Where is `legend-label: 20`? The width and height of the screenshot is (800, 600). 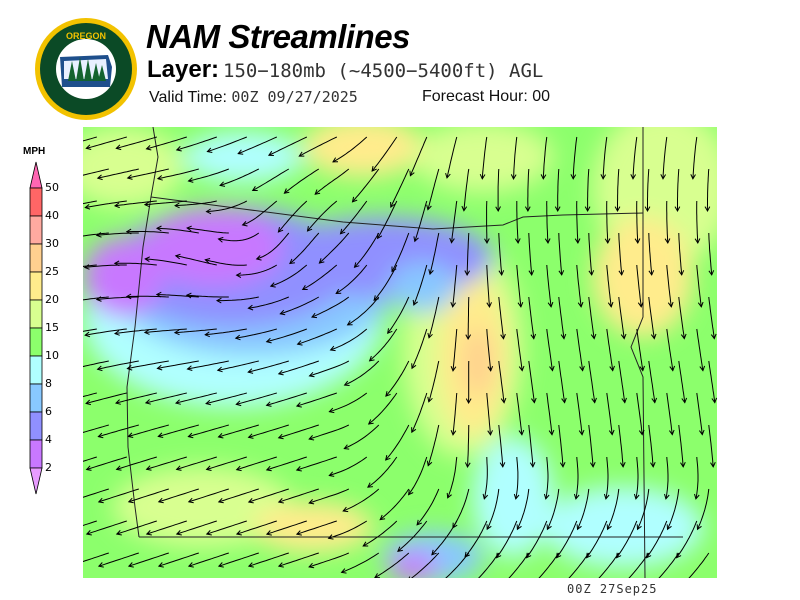
legend-label: 20 is located at coordinates (52, 299).